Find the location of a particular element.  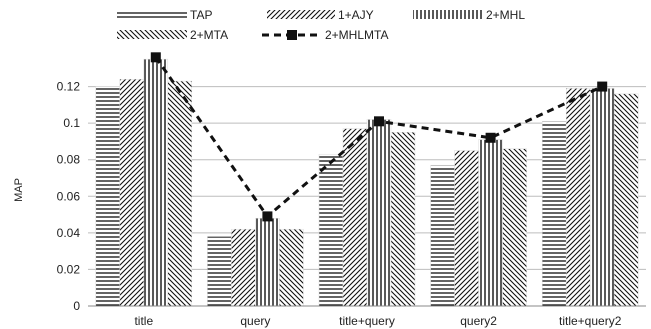

legend-label: TAP is located at coordinates (201, 15).